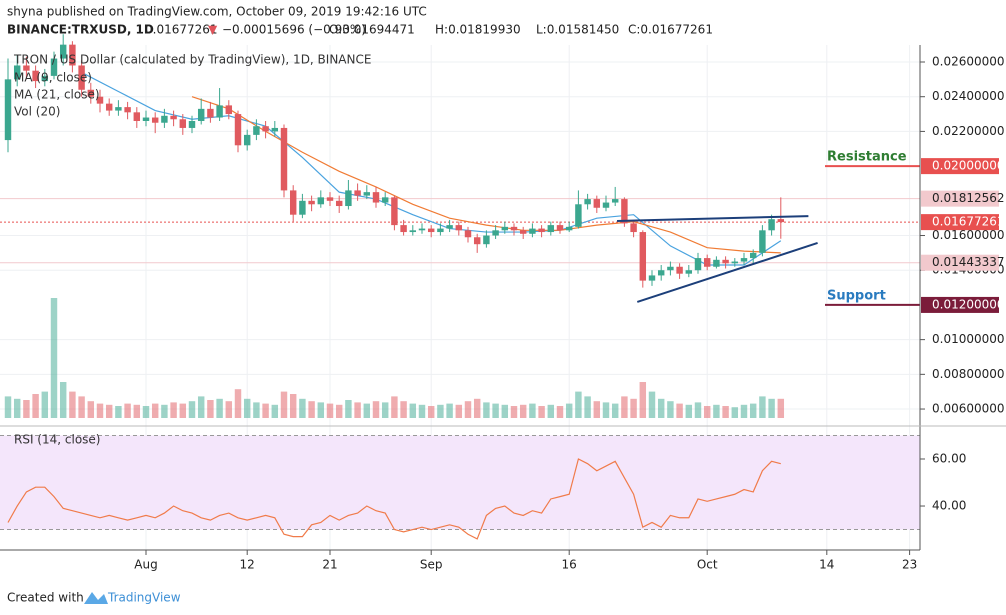  Describe the element at coordinates (968, 374) in the screenshot. I see `y-tick-label: 0.00800000` at that location.